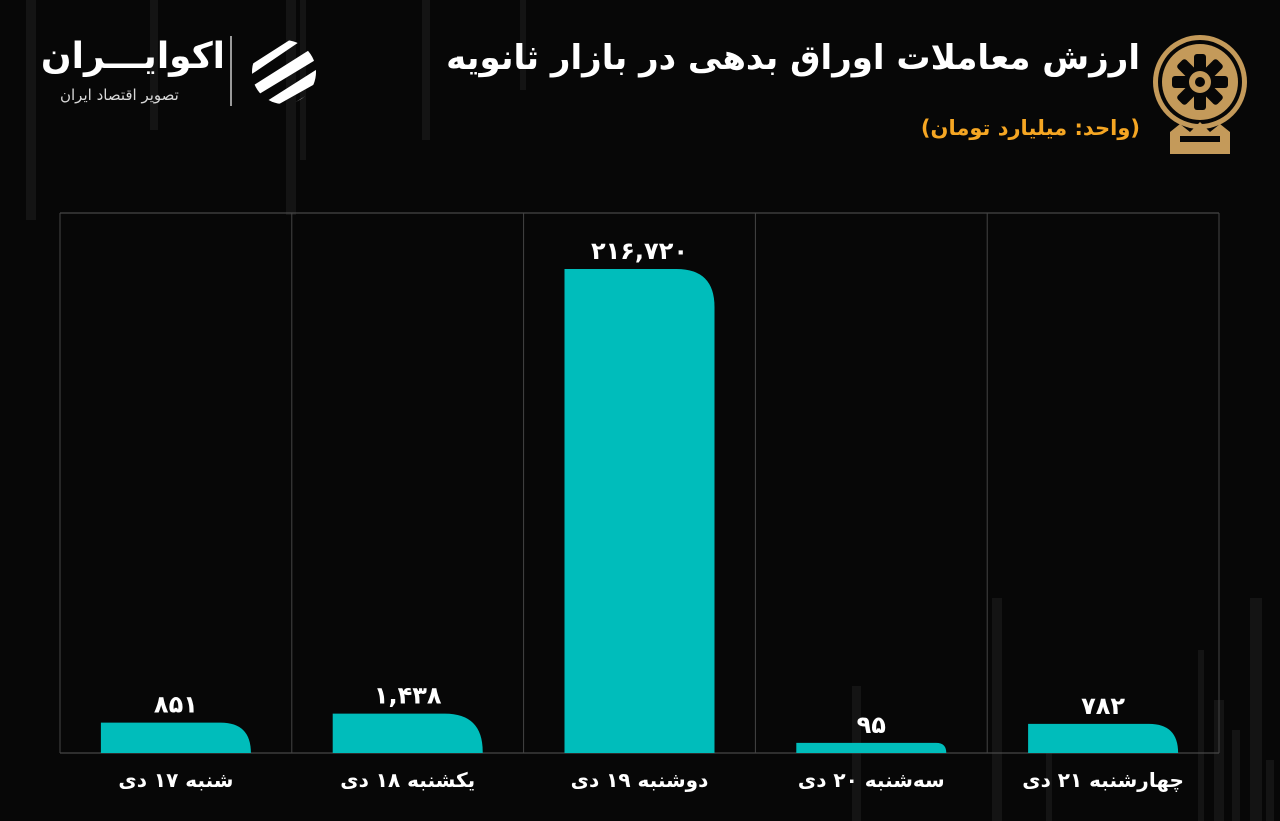  What do you see at coordinates (1030, 128) in the screenshot?
I see `chart-unit-subtitle: (واحد: میلیارد تومان)` at bounding box center [1030, 128].